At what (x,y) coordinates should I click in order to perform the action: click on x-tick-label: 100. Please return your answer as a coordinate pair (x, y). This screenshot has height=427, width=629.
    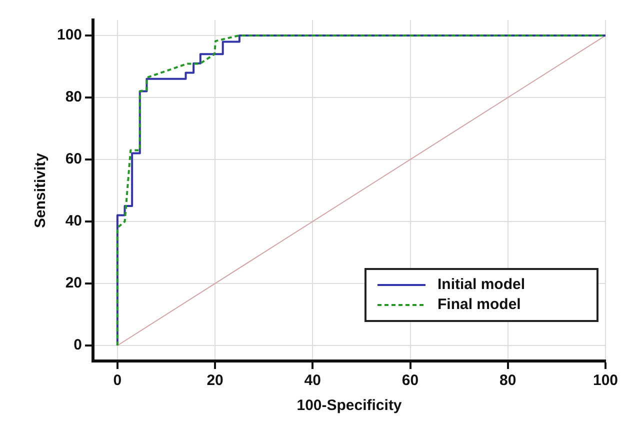
    Looking at the image, I should click on (605, 381).